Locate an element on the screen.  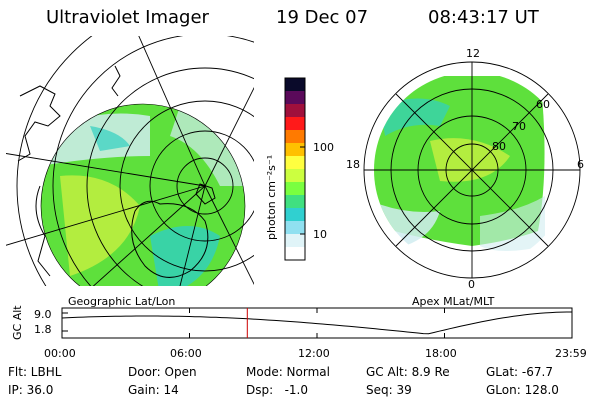
color-scale-bar is located at coordinates (295, 169).